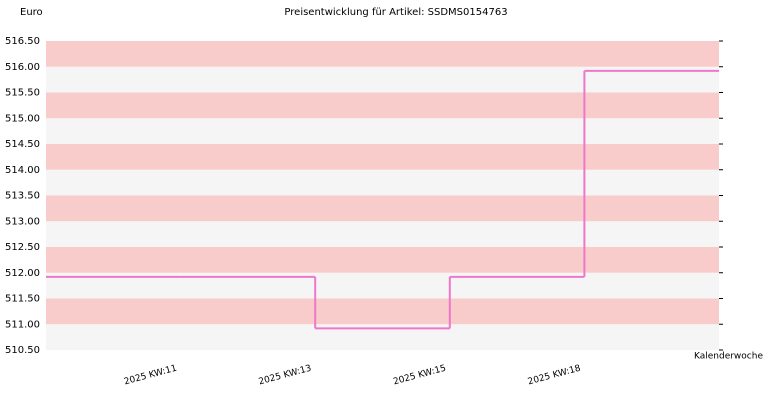  Describe the element at coordinates (419, 376) in the screenshot. I see `x-tick-label: 2025 KW:15` at that location.